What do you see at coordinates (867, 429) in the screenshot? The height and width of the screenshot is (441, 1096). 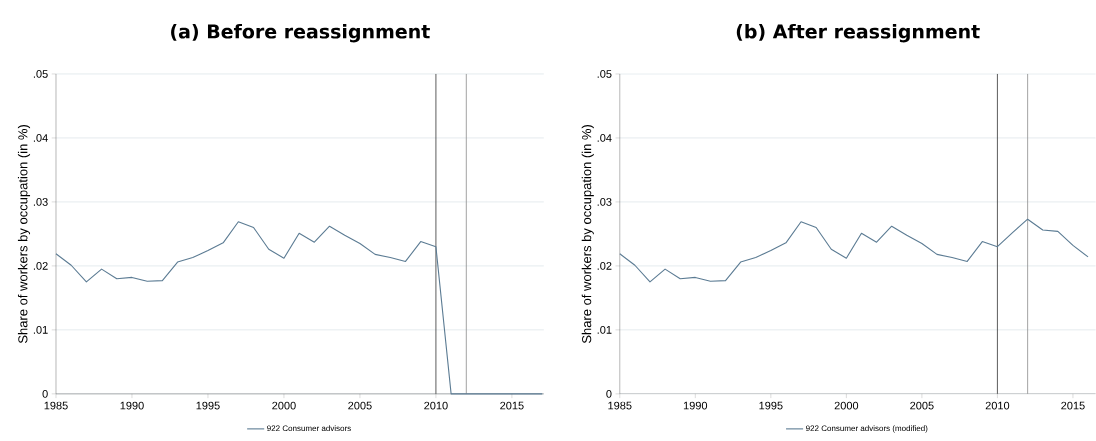 I see `legend-label: 922 Consumer advisors (modified)` at bounding box center [867, 429].